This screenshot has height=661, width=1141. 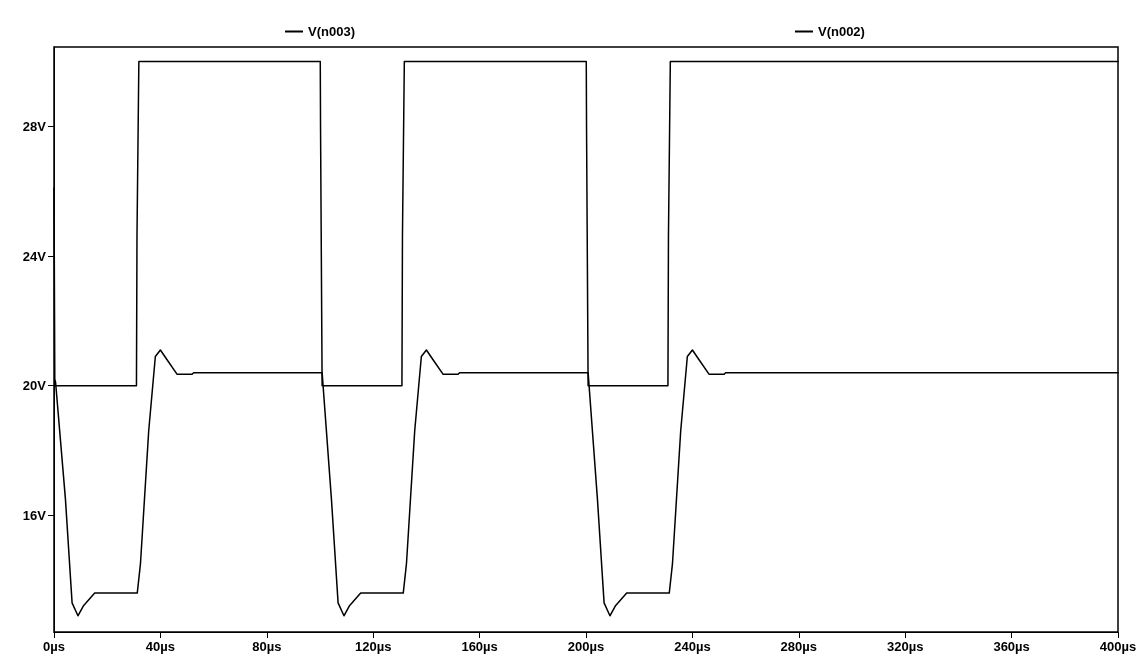 What do you see at coordinates (34, 126) in the screenshot?
I see `y-tick-label: 28V` at bounding box center [34, 126].